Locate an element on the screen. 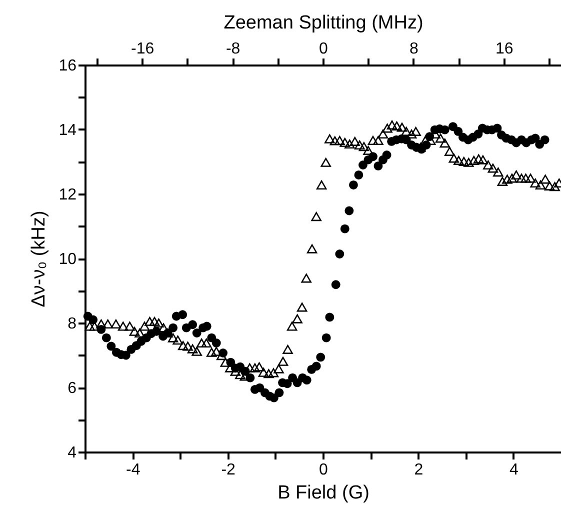 This screenshot has height=518, width=561. y-axis-title: Δν-ν₀ (kHz) is located at coordinates (39, 259).